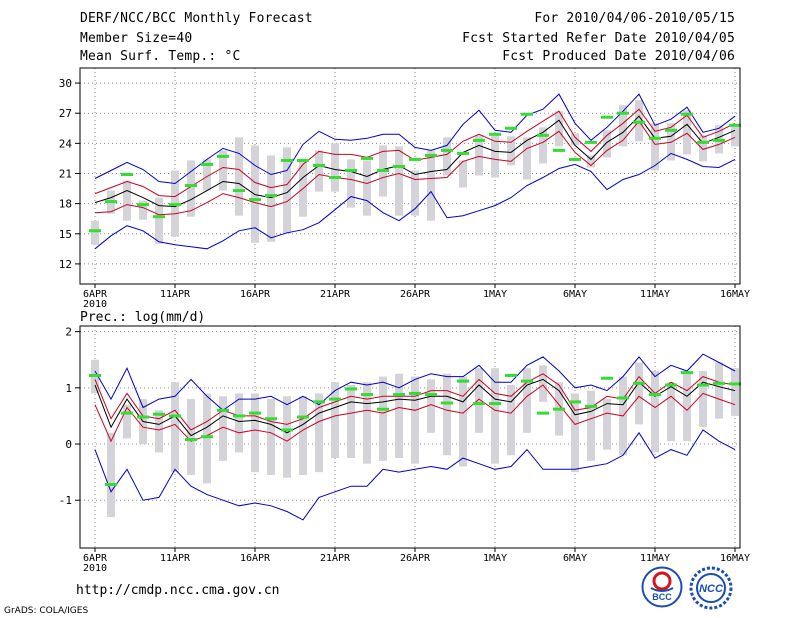 The image size is (800, 618). What do you see at coordinates (711, 588) in the screenshot?
I see `ncc-logo: NCC` at bounding box center [711, 588].